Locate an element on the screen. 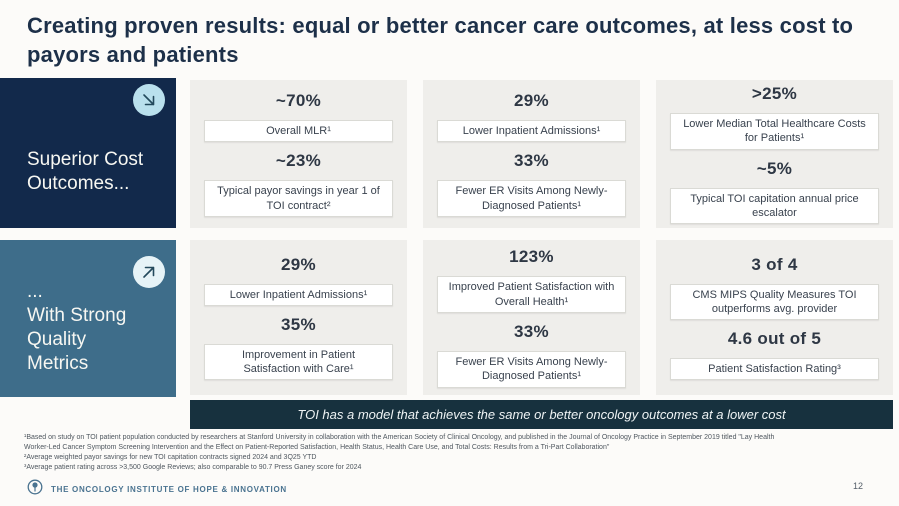  arrow-up-right-icon is located at coordinates (149, 272).